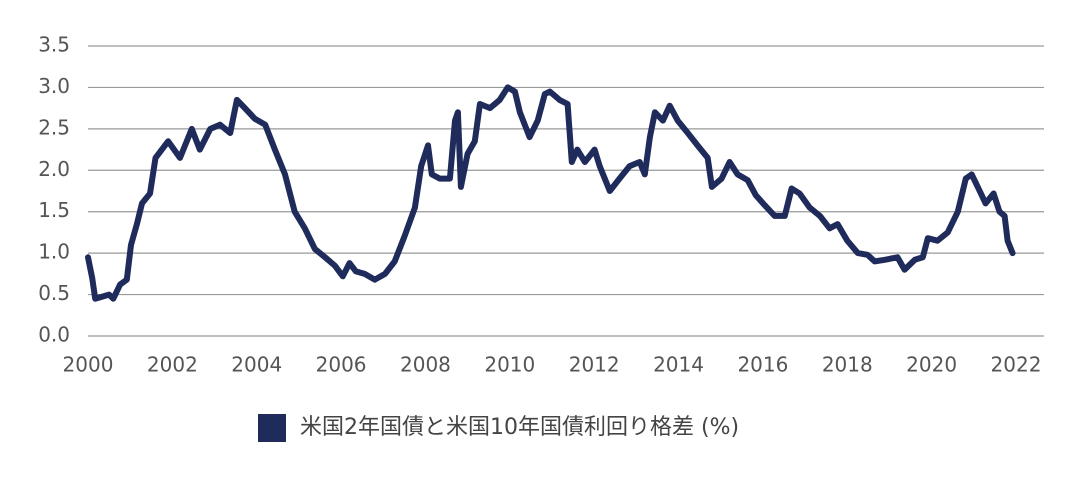  Describe the element at coordinates (54, 293) in the screenshot. I see `y-tick-label: 0.5` at that location.